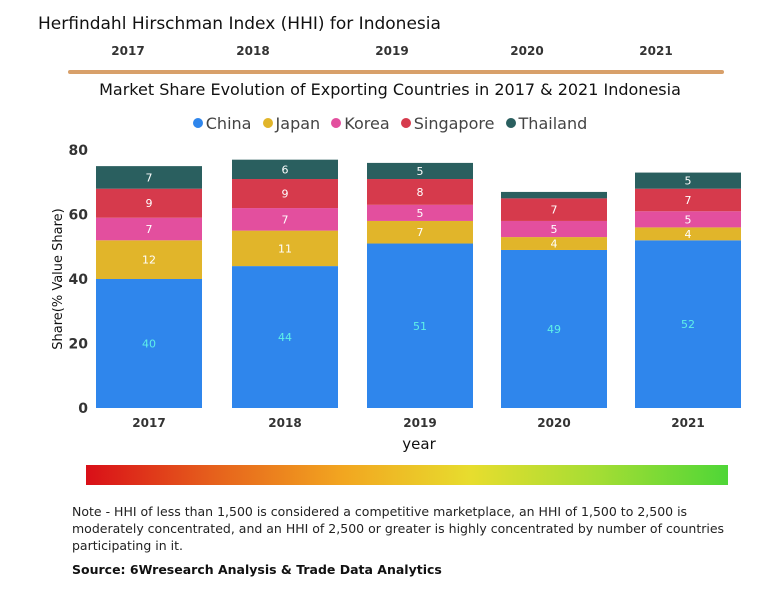 Image resolution: width=780 pixels, height=600 pixels. I want to click on bar-china-2021, so click(688, 324).